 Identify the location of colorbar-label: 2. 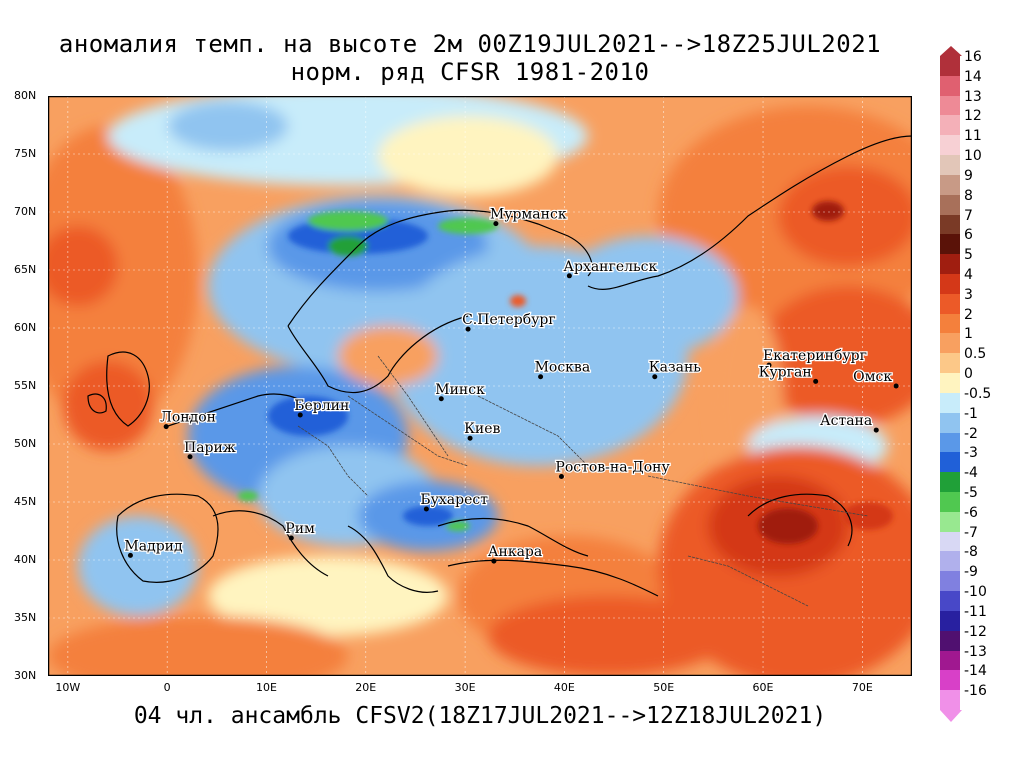
(968, 314).